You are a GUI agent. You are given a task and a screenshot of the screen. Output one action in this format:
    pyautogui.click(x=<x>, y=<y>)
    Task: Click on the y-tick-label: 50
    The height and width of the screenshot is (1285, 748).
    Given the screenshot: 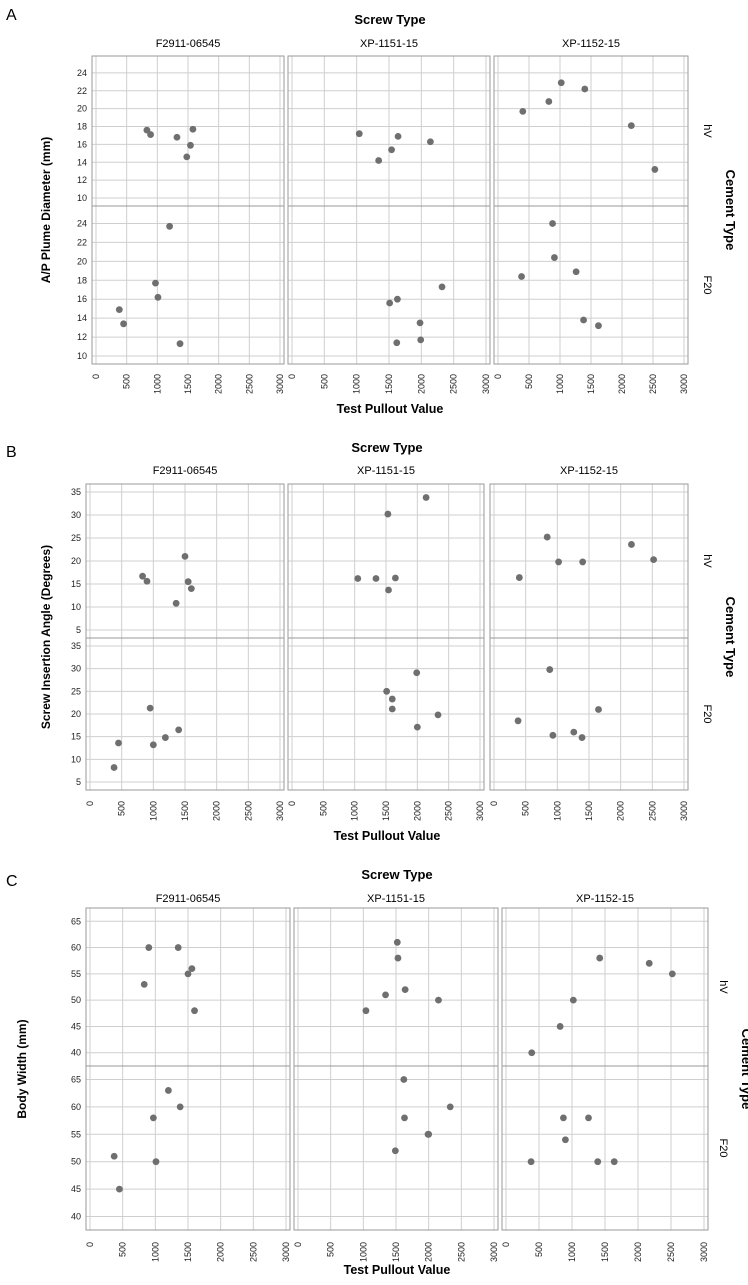 What is the action you would take?
    pyautogui.click(x=76, y=1000)
    